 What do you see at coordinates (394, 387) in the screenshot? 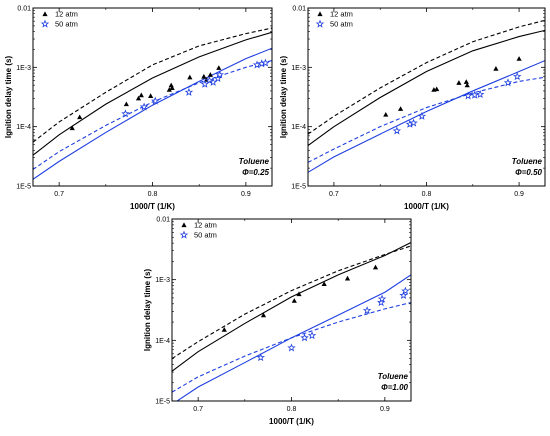
I see `phi-annotation: Φ=1.00` at bounding box center [394, 387].